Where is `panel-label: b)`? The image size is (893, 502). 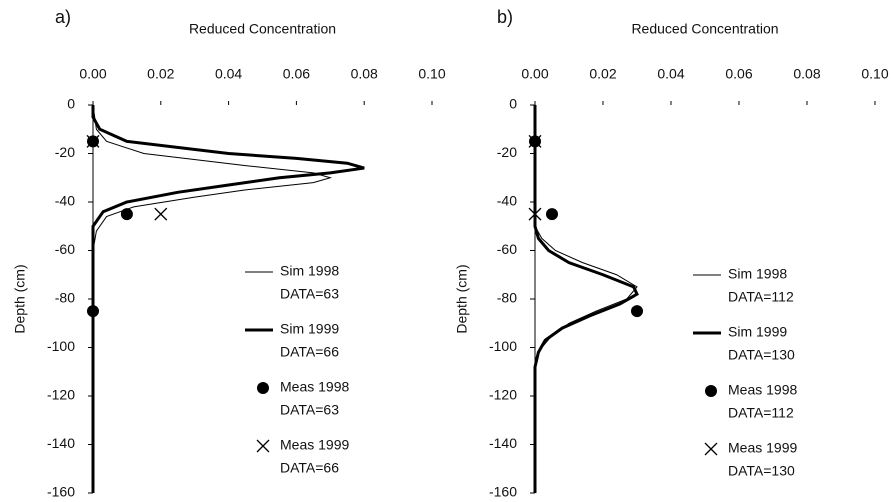
panel-label: b) is located at coordinates (505, 17).